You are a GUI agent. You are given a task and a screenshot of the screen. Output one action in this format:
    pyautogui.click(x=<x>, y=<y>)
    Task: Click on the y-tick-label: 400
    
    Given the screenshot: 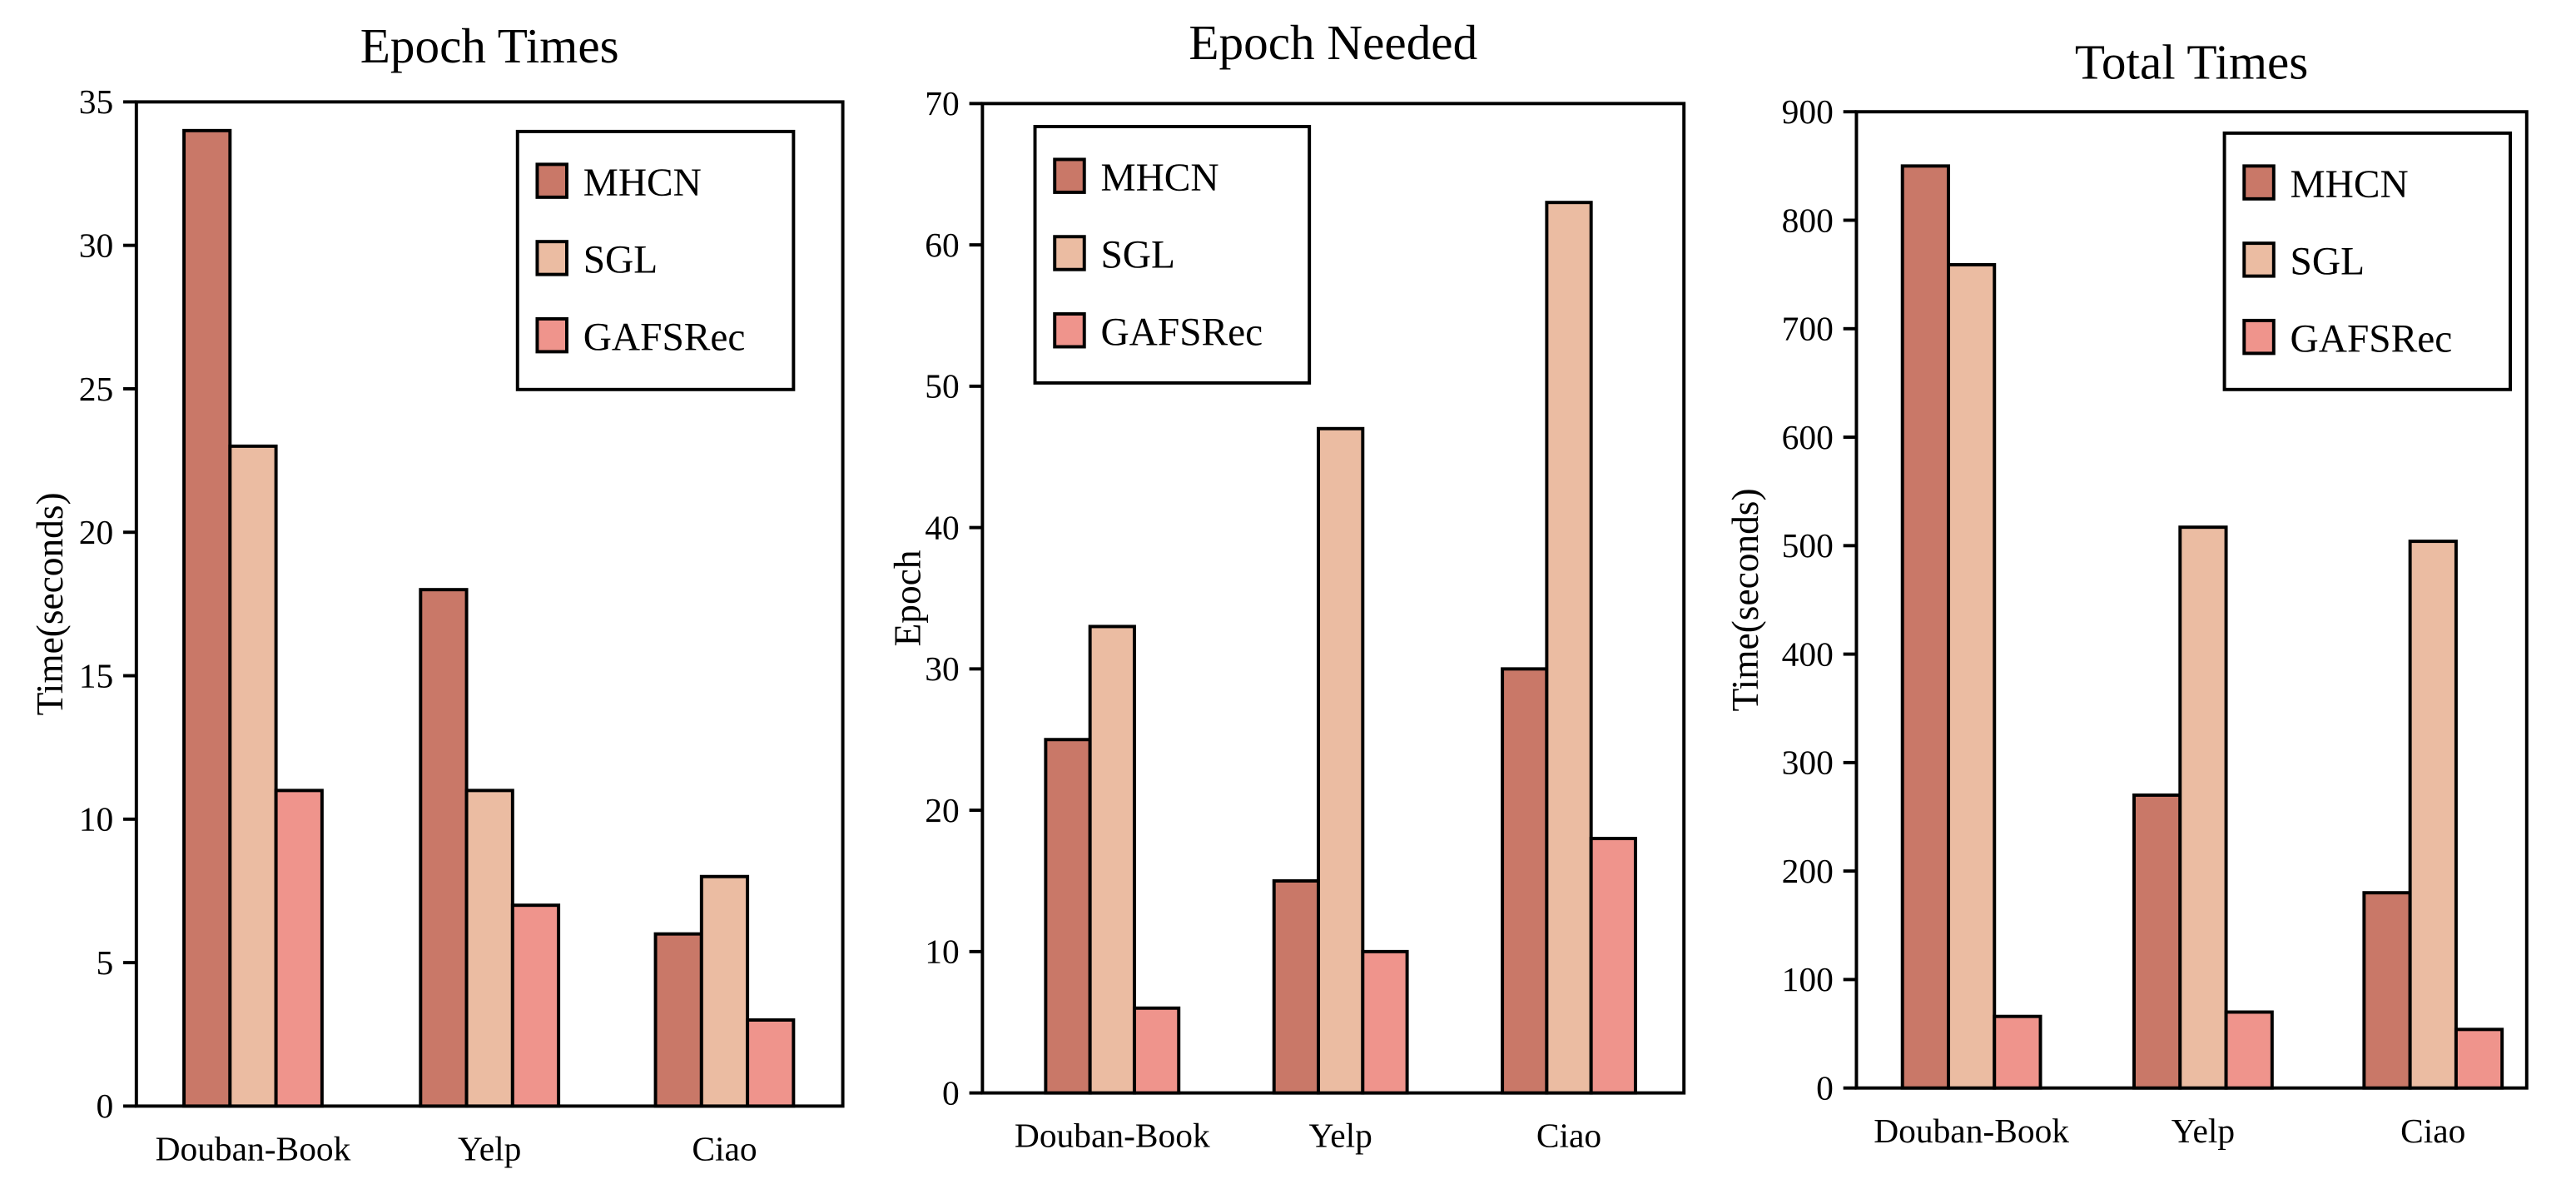 What is the action you would take?
    pyautogui.click(x=1808, y=653)
    